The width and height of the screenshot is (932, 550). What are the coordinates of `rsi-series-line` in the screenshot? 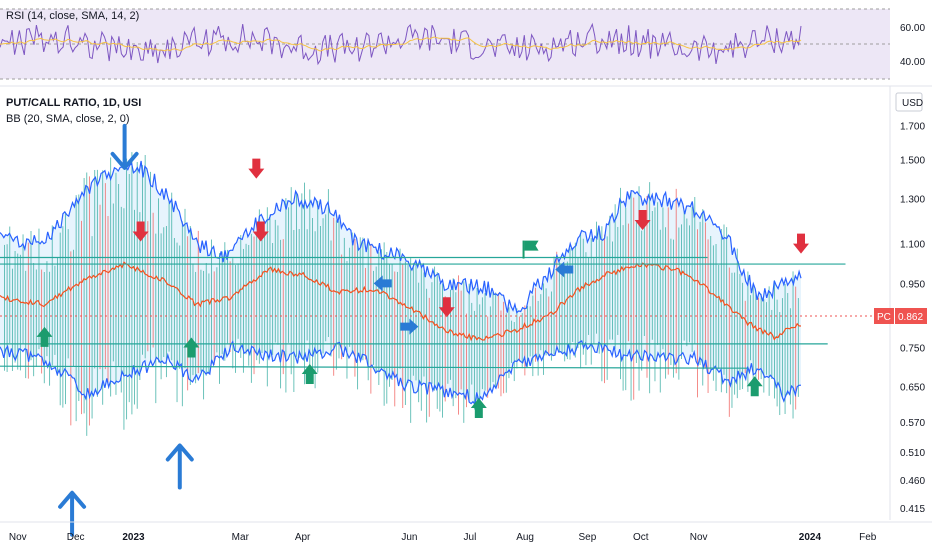 It's located at (401, 44).